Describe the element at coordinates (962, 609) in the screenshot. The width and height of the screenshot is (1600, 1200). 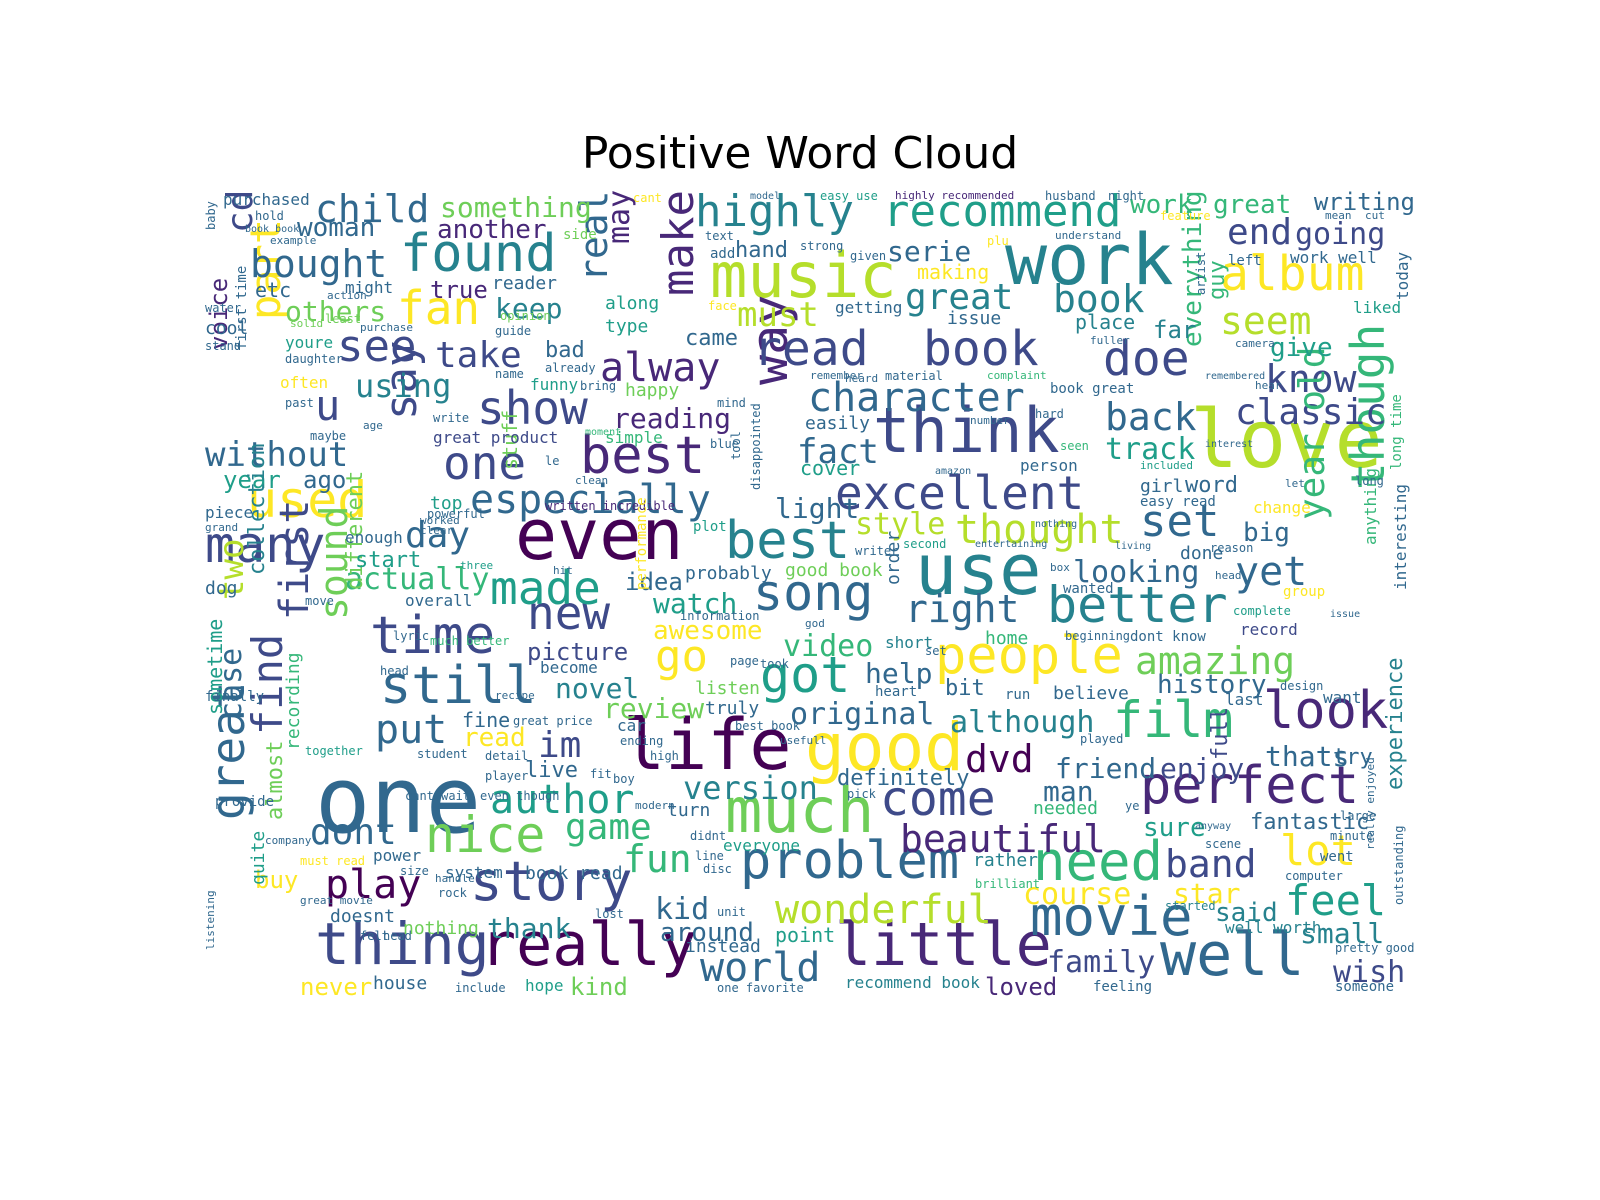
I see `cloud-word: right` at that location.